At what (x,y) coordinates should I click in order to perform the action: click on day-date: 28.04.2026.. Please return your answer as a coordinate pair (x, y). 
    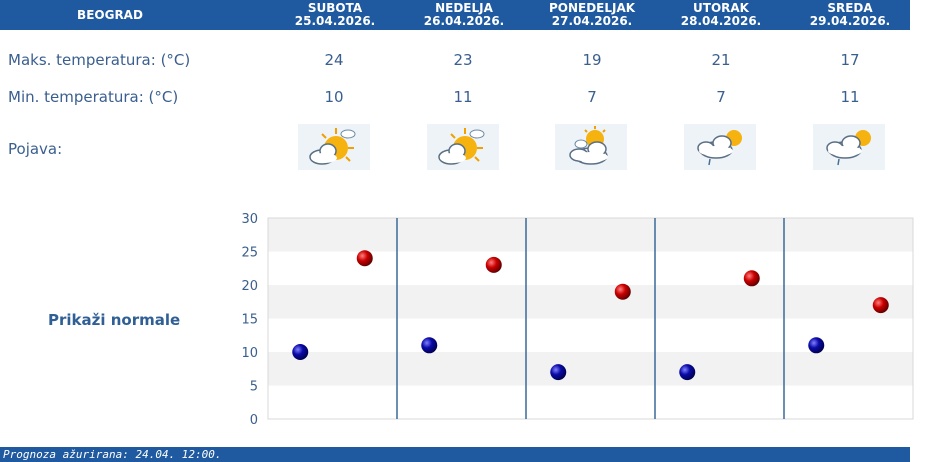
    Looking at the image, I should click on (721, 21).